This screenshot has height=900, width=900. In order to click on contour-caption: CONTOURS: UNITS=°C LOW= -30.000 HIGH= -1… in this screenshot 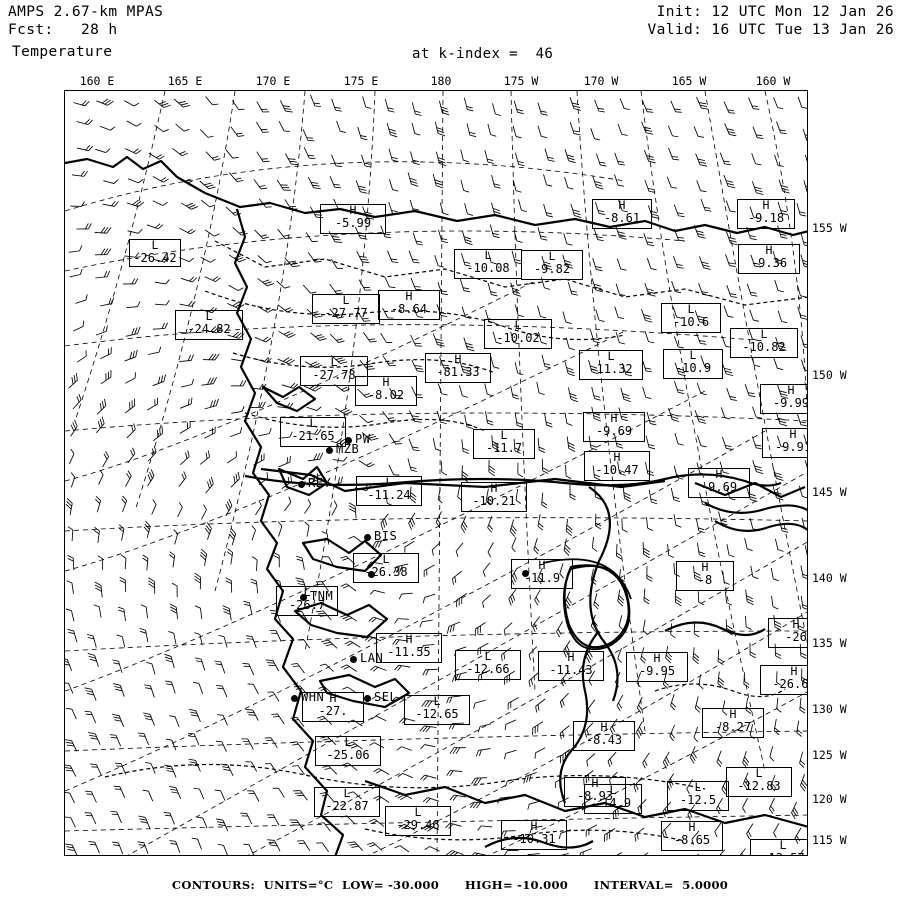, I will do `click(450, 885)`.